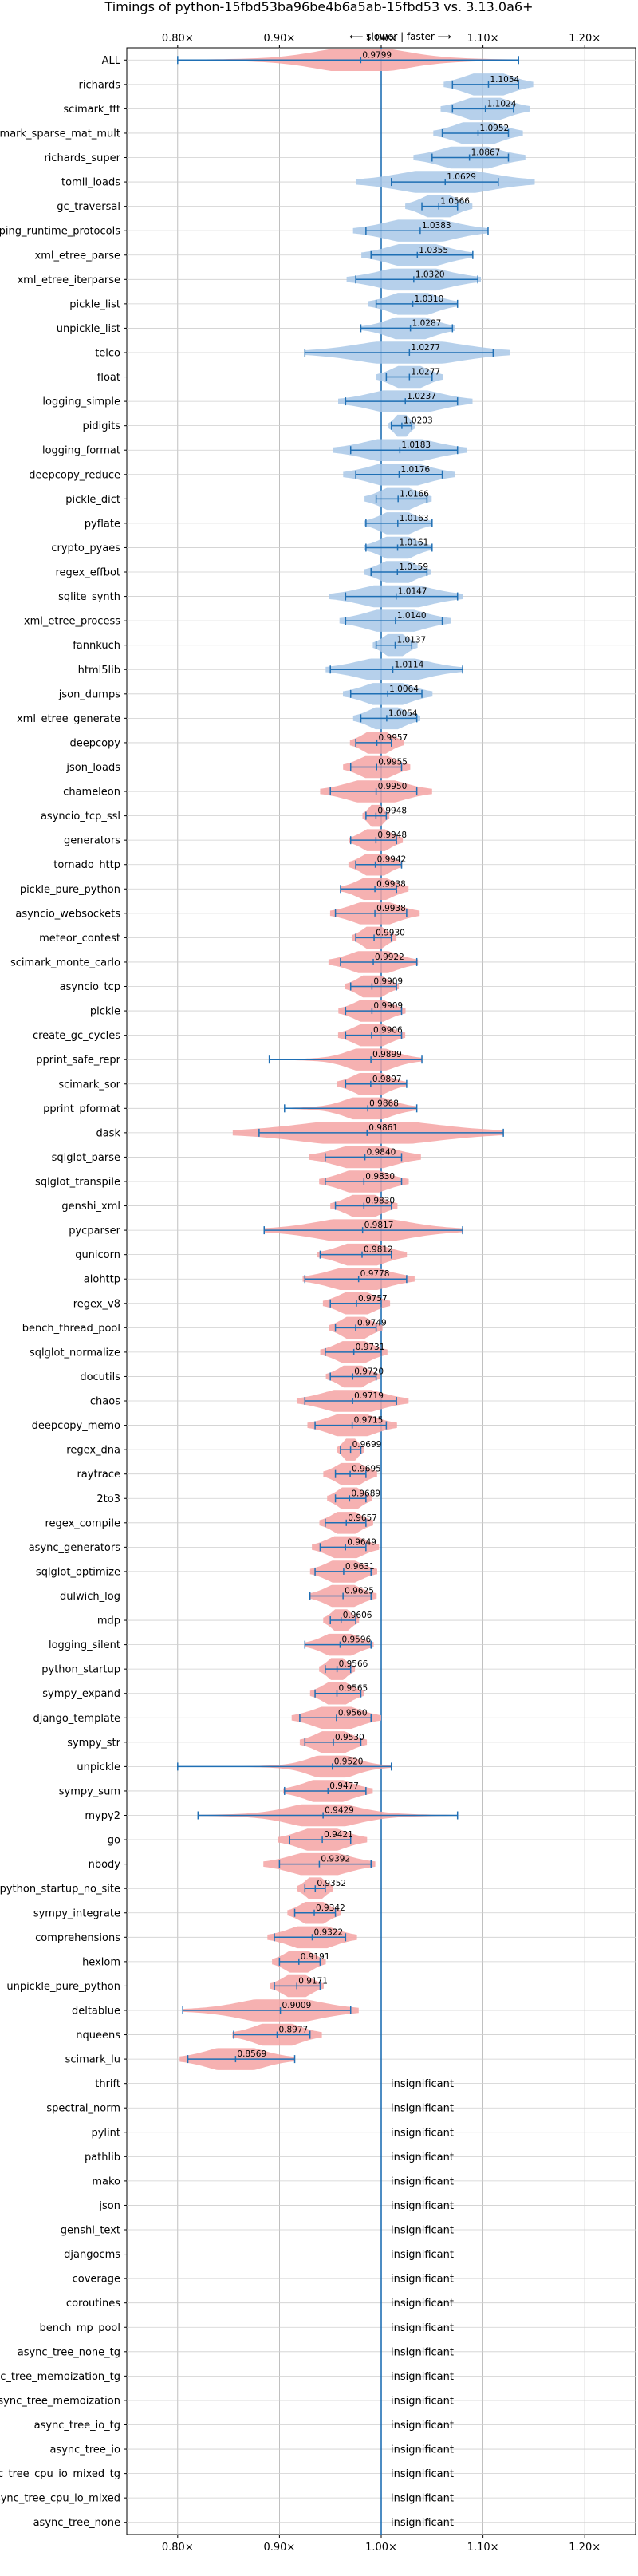 Image resolution: width=638 pixels, height=2576 pixels. I want to click on benchmark-label: go, so click(114, 1841).